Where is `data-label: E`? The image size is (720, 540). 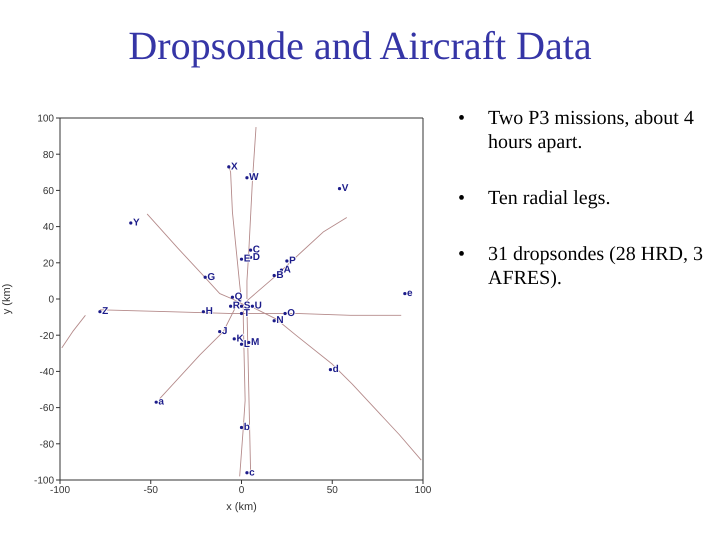
data-label: E is located at coordinates (247, 259).